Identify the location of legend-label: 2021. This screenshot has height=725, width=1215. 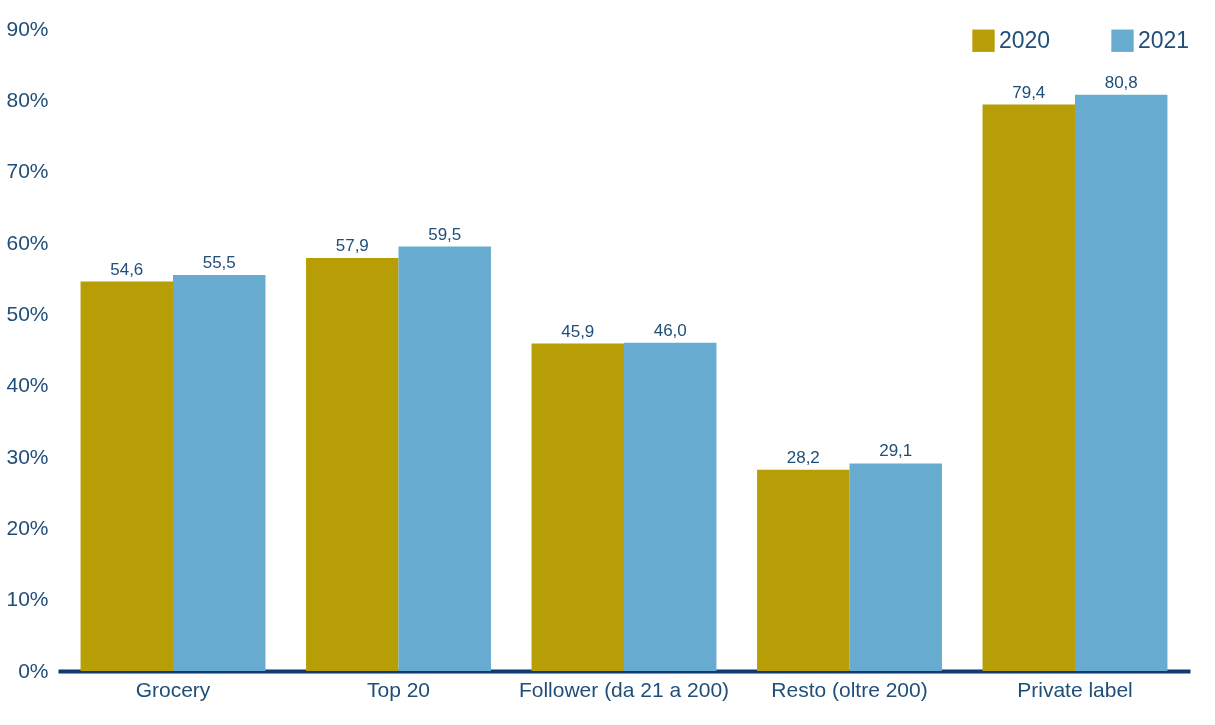
(1164, 39).